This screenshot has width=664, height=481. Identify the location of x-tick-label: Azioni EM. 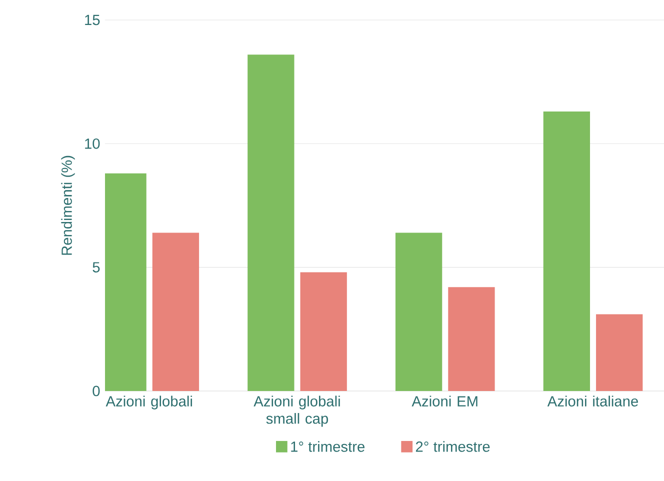
(445, 401).